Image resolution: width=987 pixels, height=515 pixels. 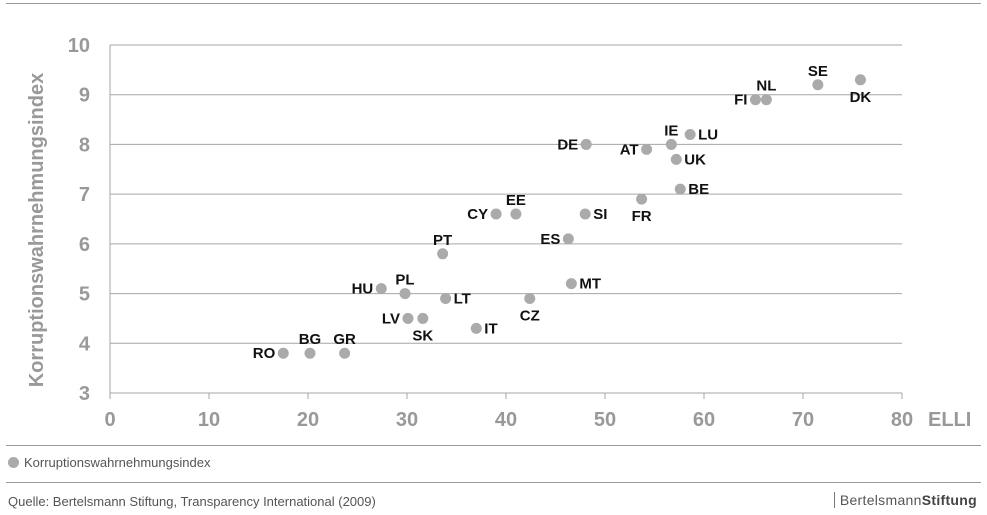 What do you see at coordinates (381, 289) in the screenshot?
I see `point-hu` at bounding box center [381, 289].